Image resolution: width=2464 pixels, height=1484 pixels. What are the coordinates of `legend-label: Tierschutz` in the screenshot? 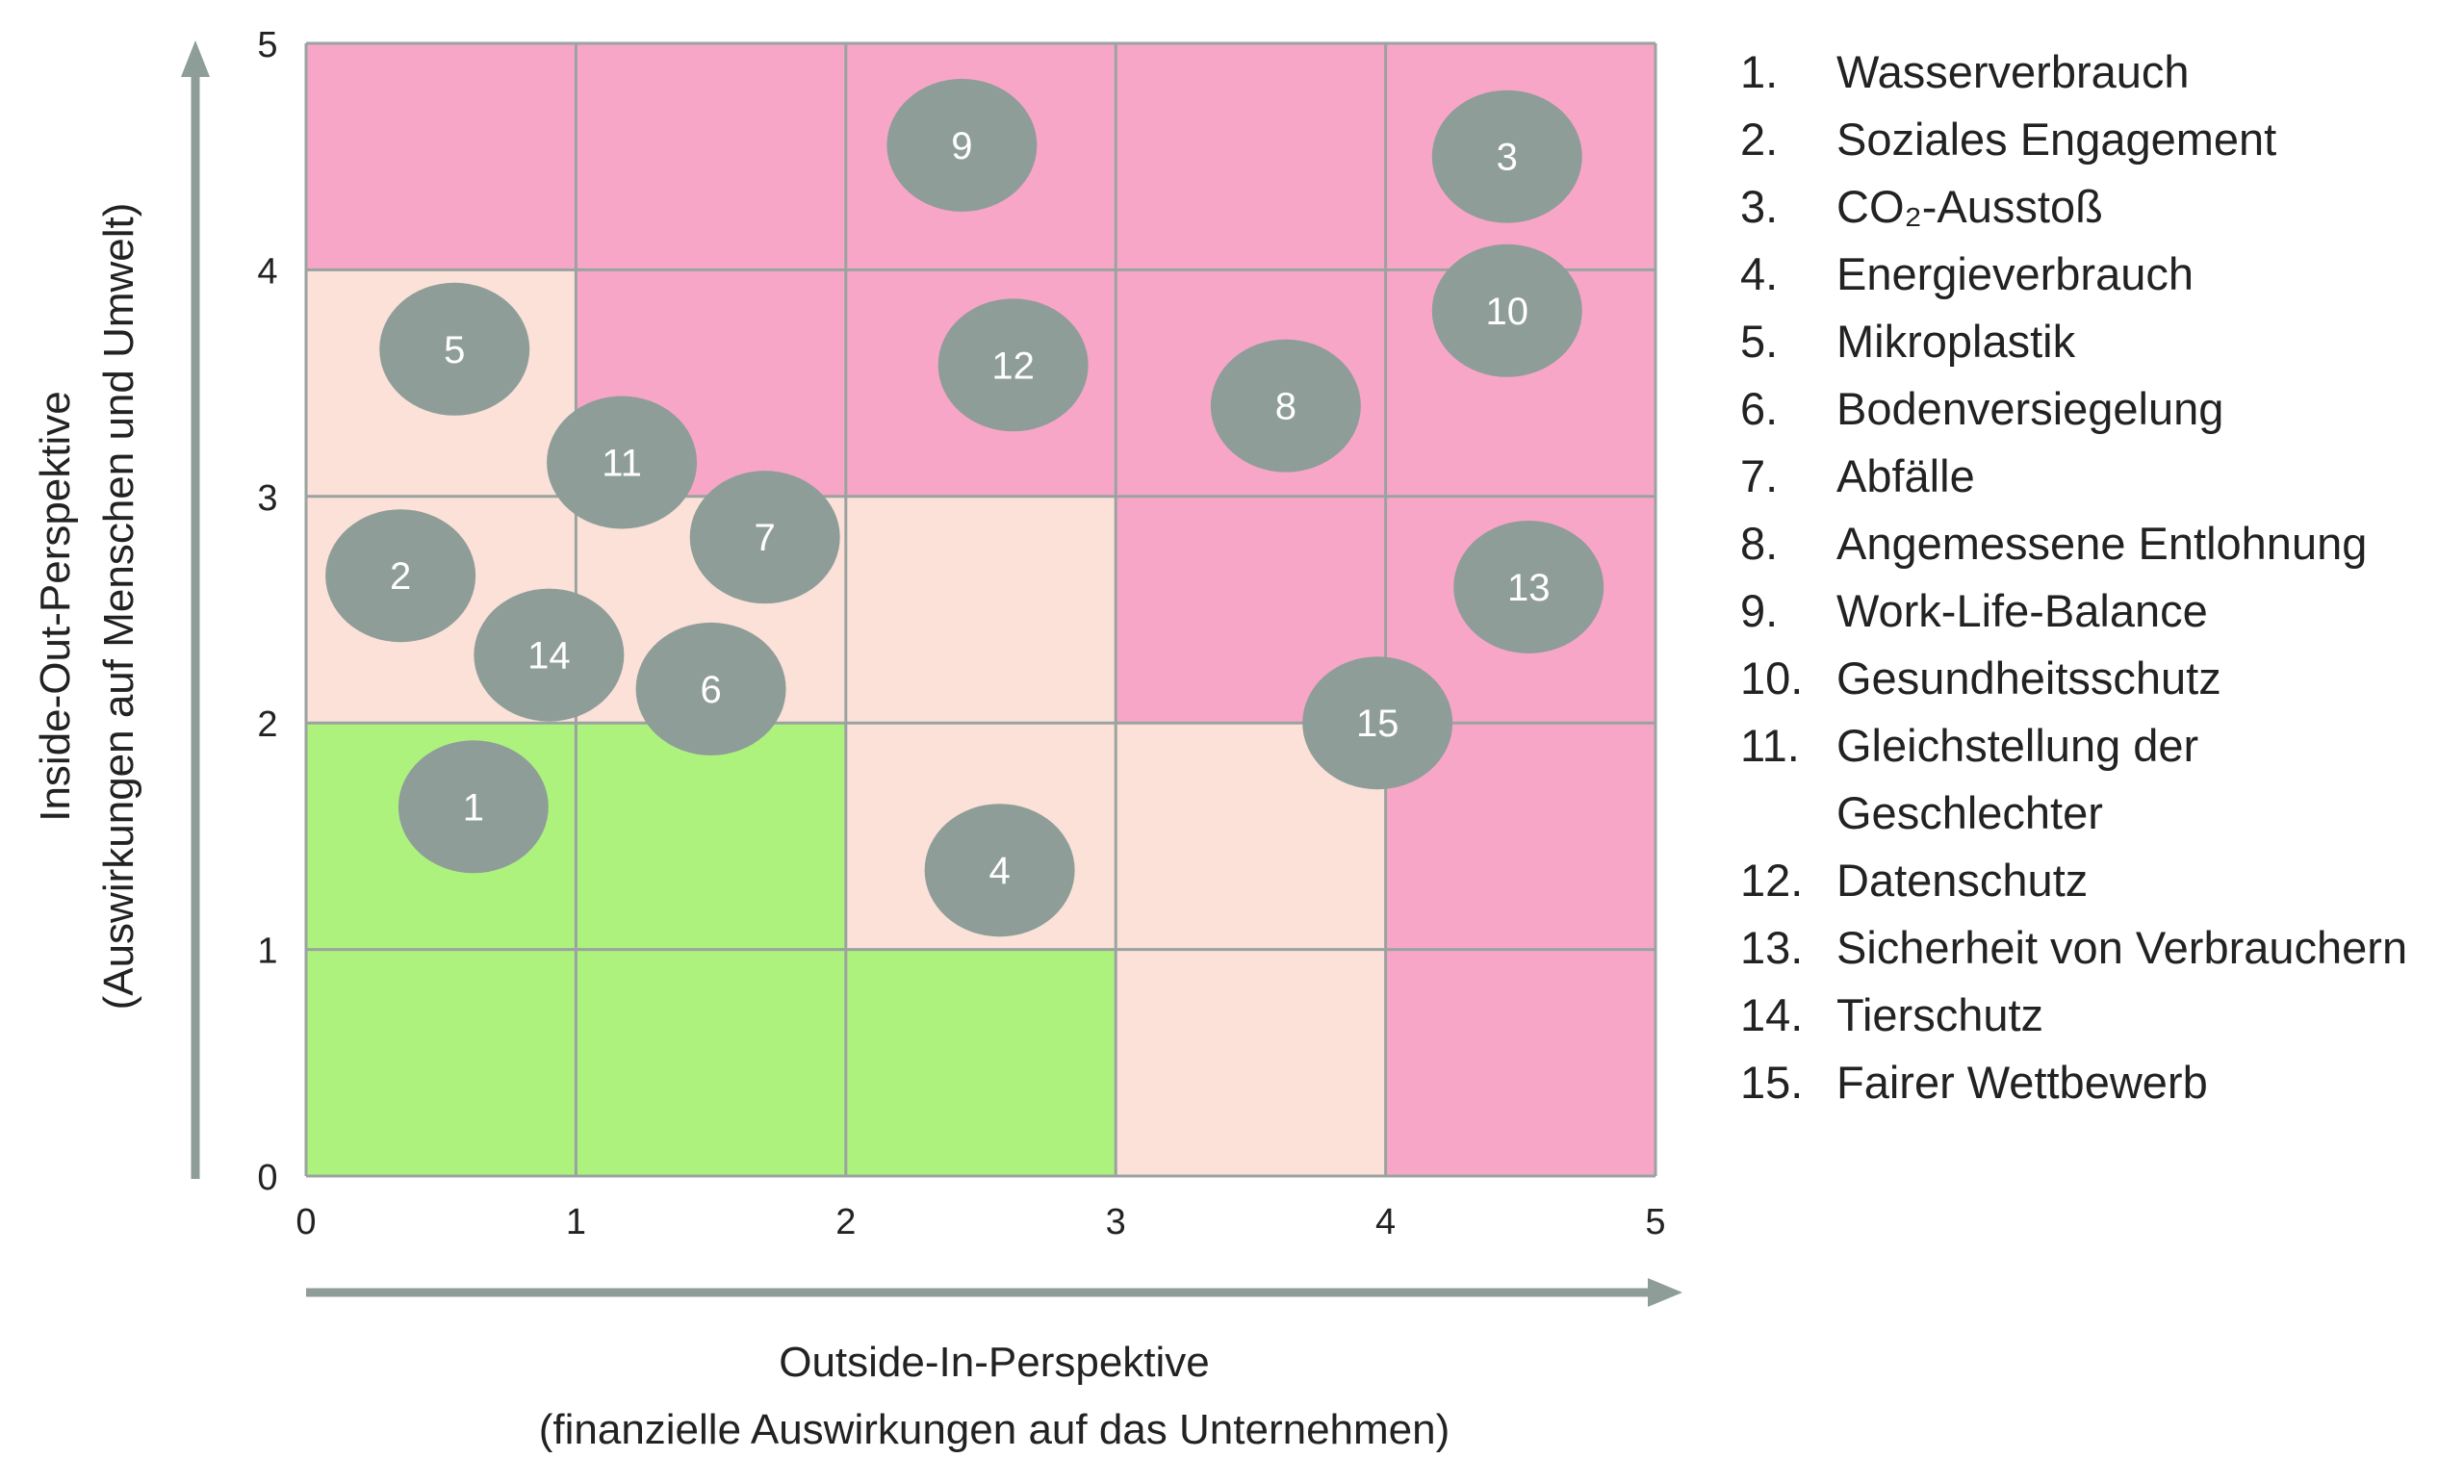 It's located at (1940, 1015).